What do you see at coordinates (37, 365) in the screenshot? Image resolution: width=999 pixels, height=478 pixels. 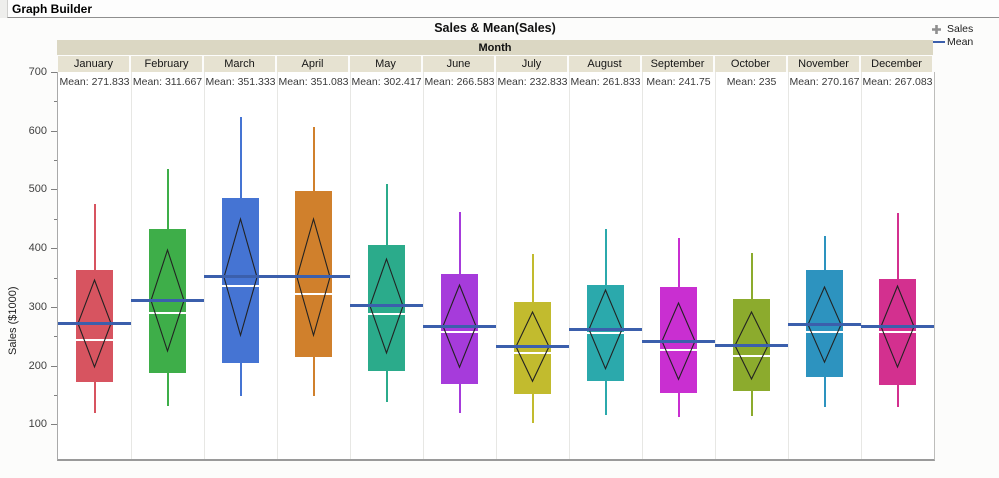 I see `y-tick-label: 200` at bounding box center [37, 365].